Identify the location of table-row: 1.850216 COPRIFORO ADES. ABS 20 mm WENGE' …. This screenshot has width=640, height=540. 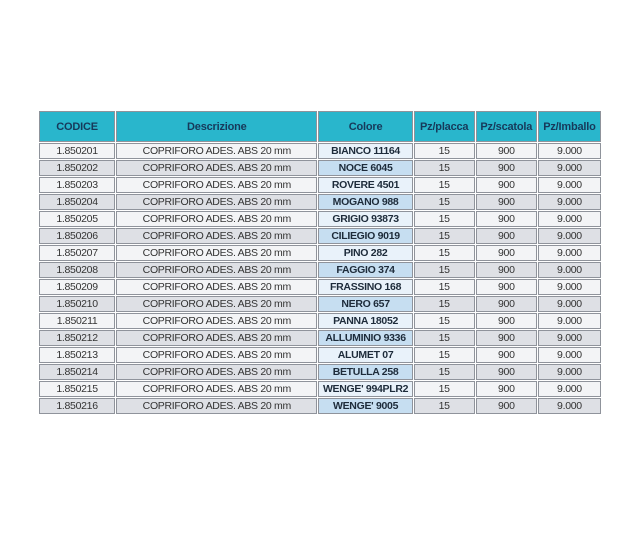
(320, 406).